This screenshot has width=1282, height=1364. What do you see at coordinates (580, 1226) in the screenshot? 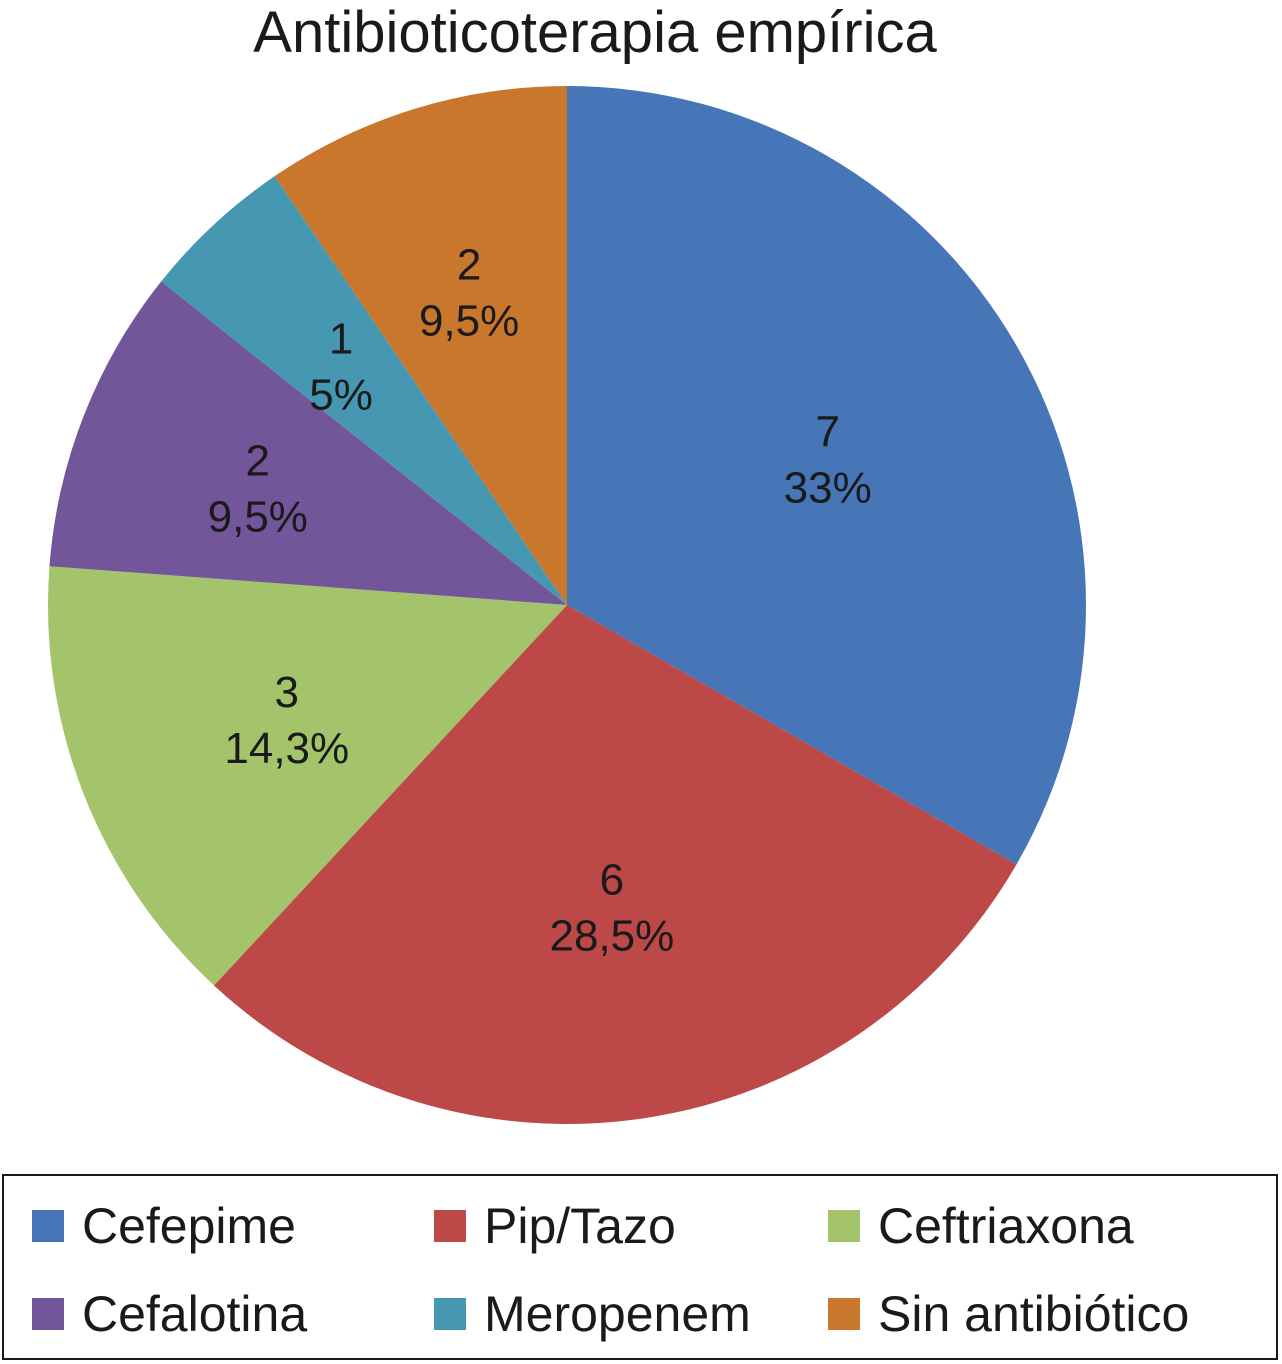
I see `legend-label: Pip/Tazo` at bounding box center [580, 1226].